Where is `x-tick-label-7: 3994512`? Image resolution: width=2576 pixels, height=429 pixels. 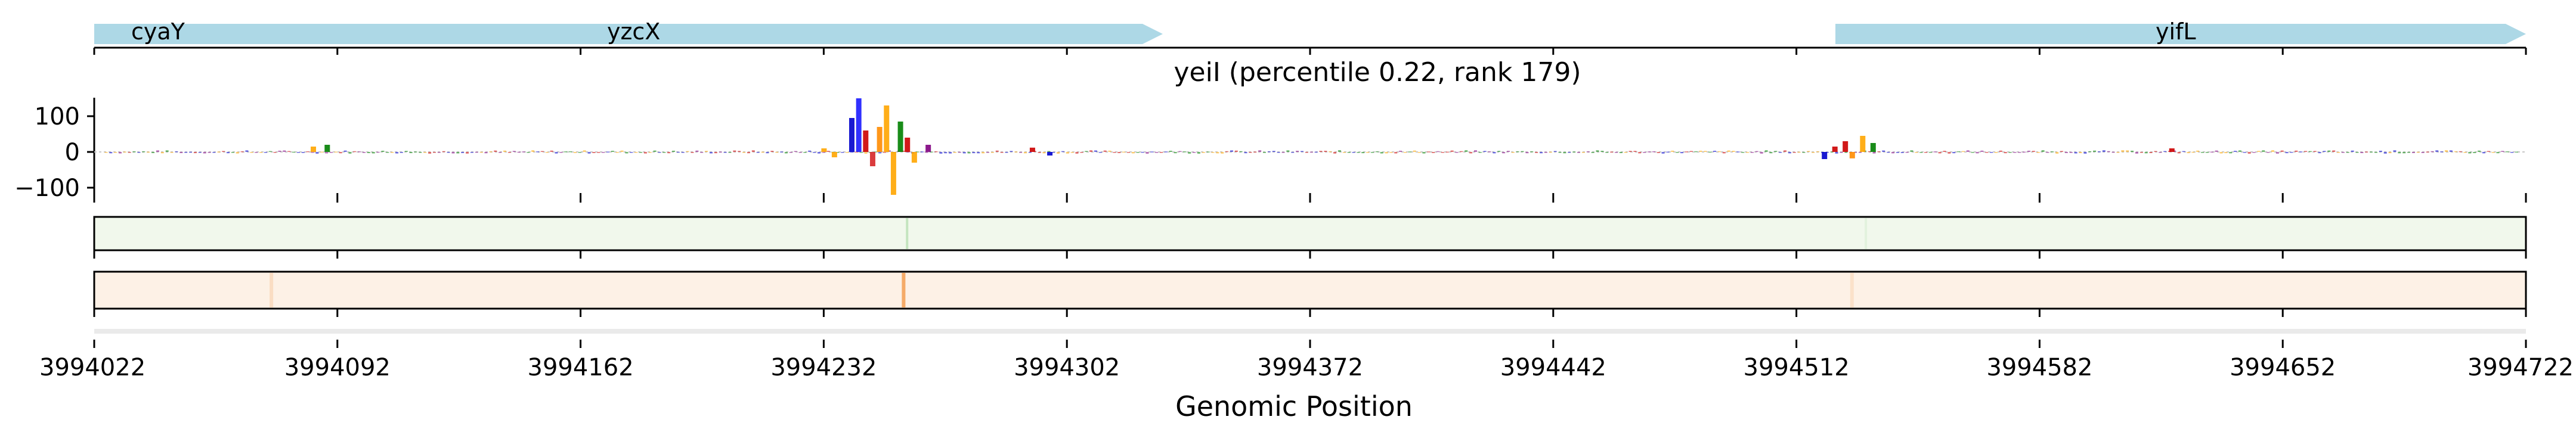
x-tick-label-7: 3994512 is located at coordinates (1797, 367).